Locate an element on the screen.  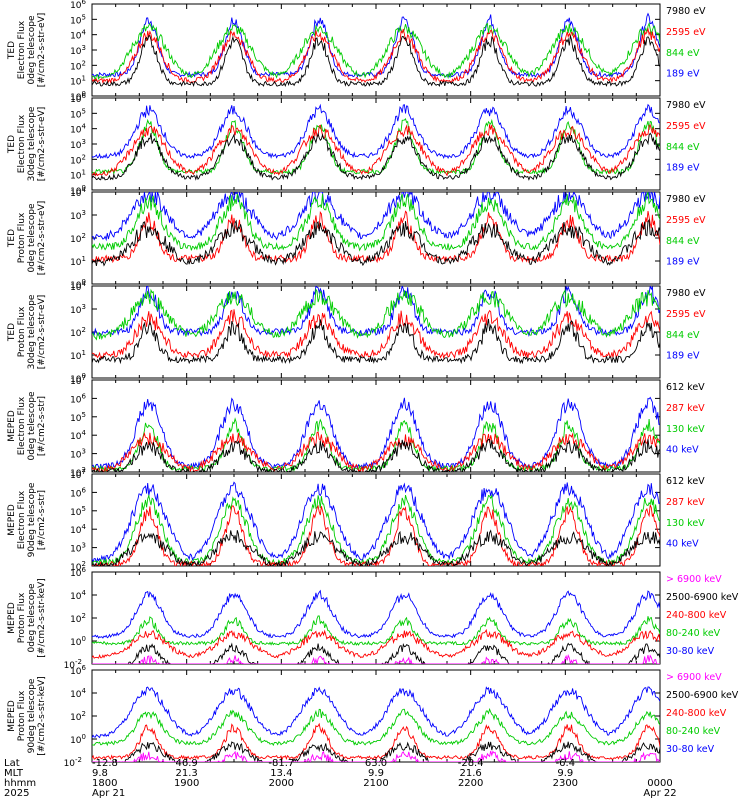
x-row-label: MLT is located at coordinates (14, 773).